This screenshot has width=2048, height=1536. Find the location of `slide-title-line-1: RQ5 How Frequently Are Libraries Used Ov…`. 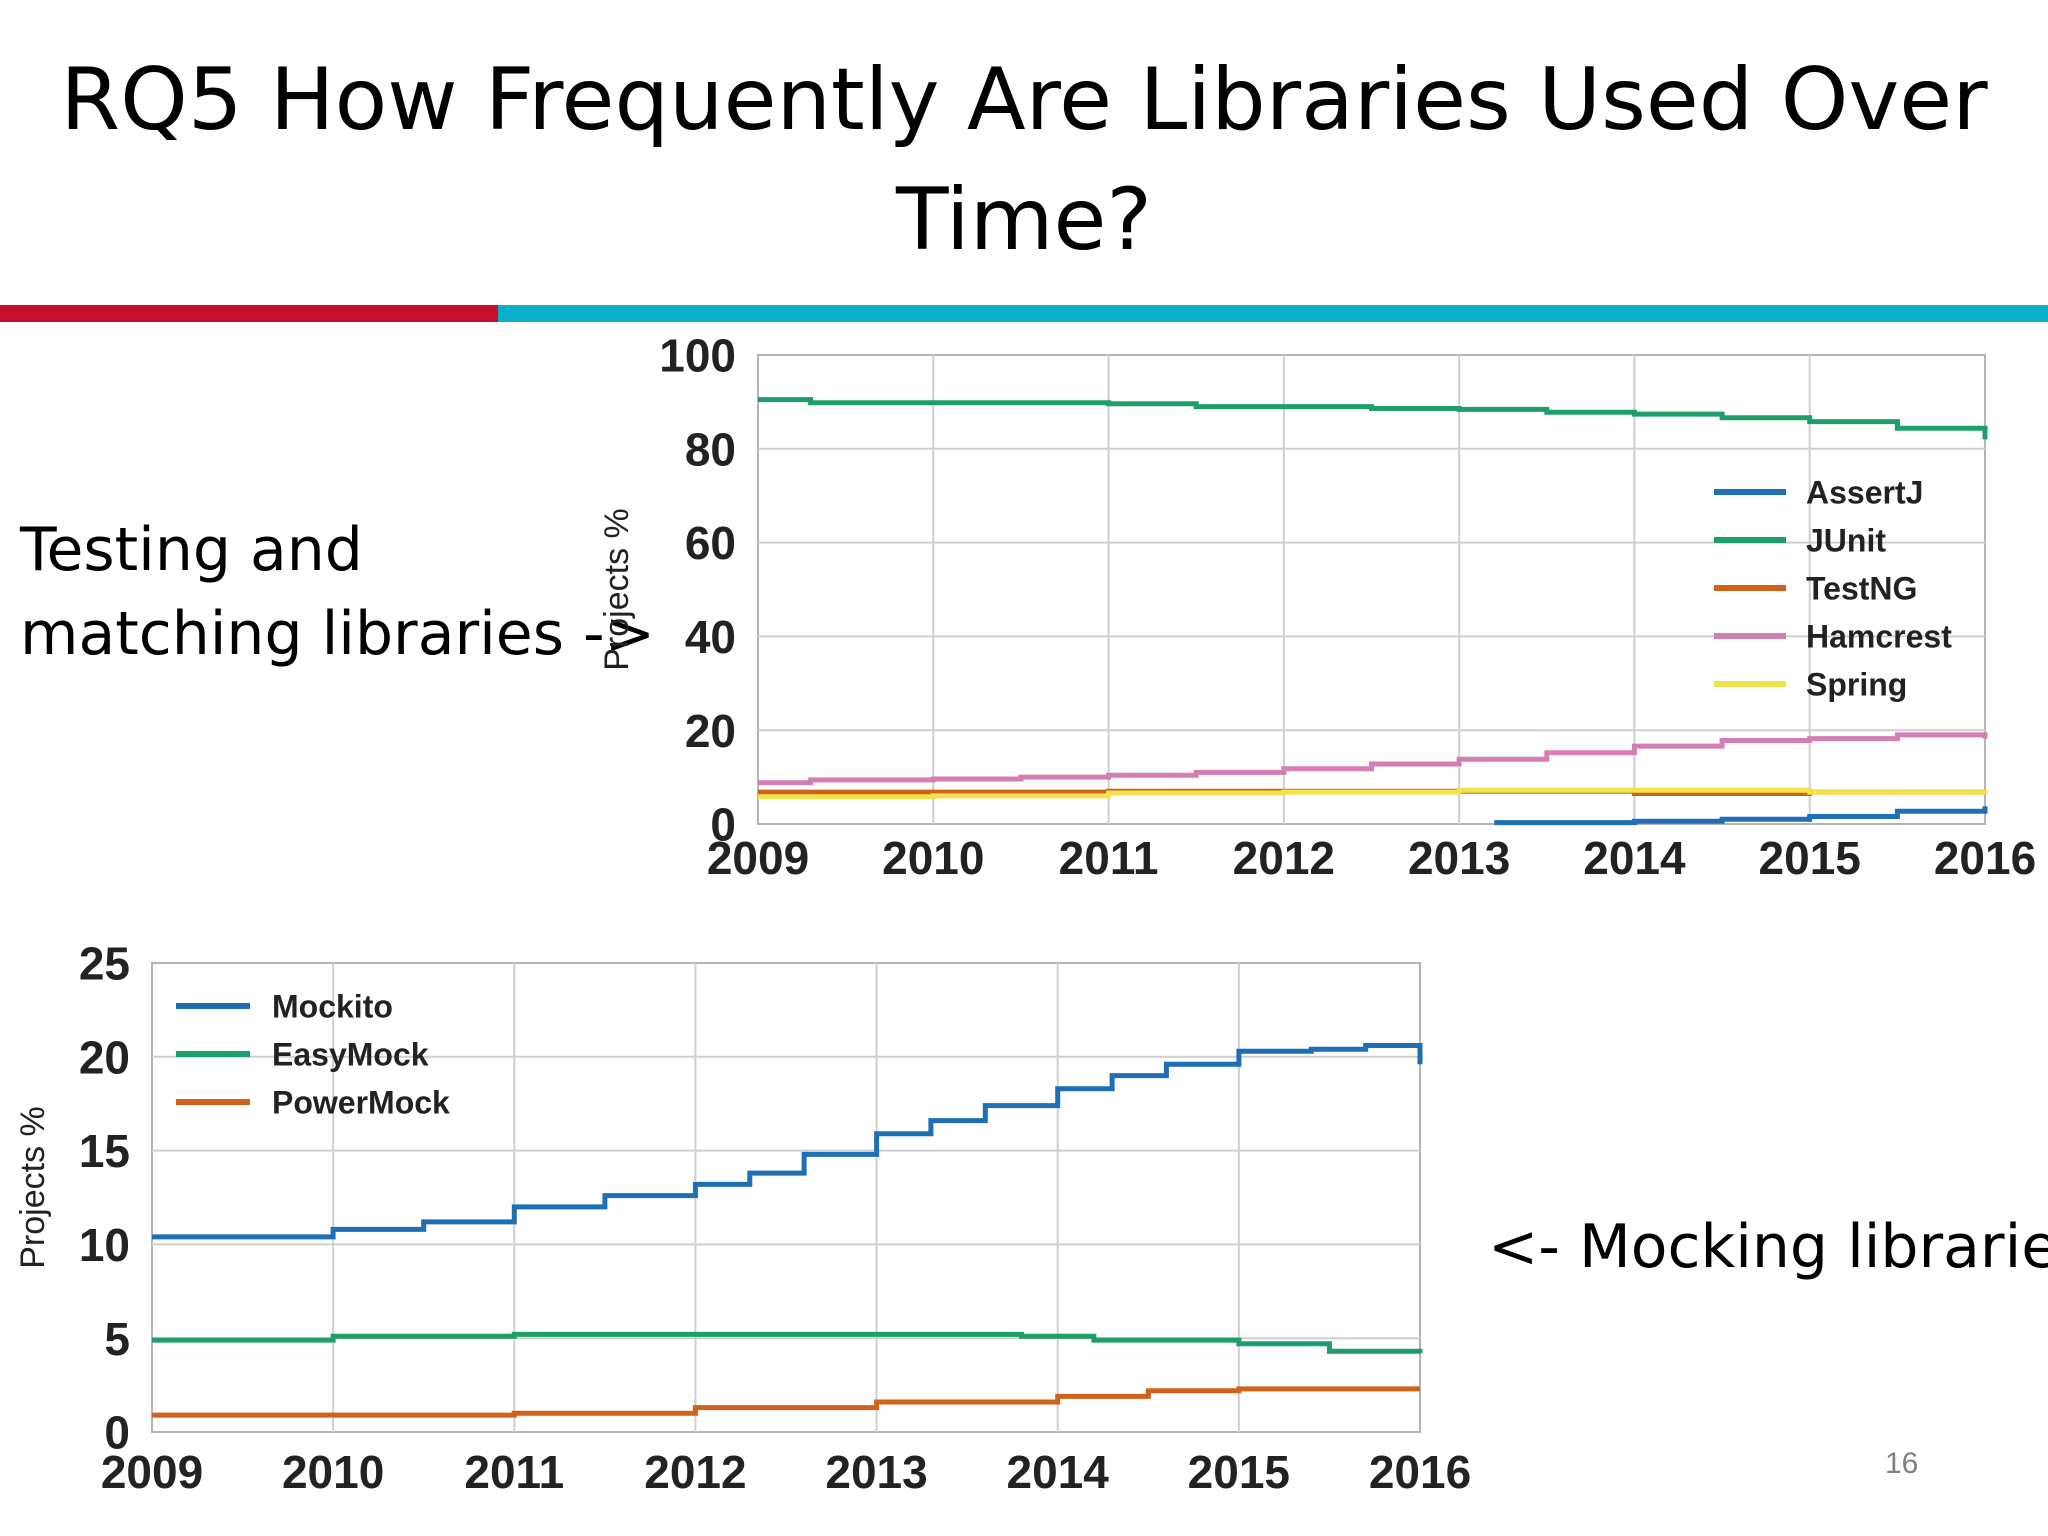

slide-title-line-1: RQ5 How Frequently Are Libraries Used Ov… is located at coordinates (1024, 100).